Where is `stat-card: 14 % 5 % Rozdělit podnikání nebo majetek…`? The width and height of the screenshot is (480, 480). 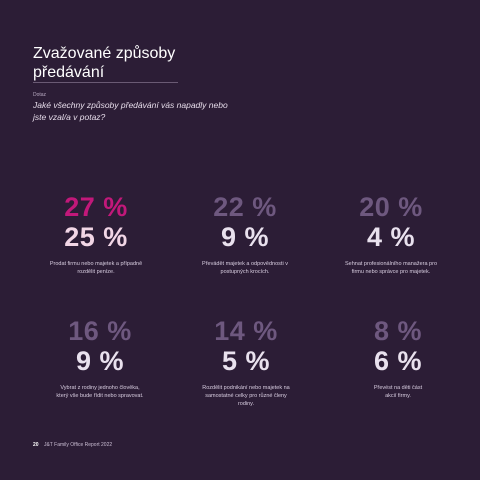
stat-card: 14 % 5 % Rozdělit podnikání nebo majetek… is located at coordinates (246, 362).